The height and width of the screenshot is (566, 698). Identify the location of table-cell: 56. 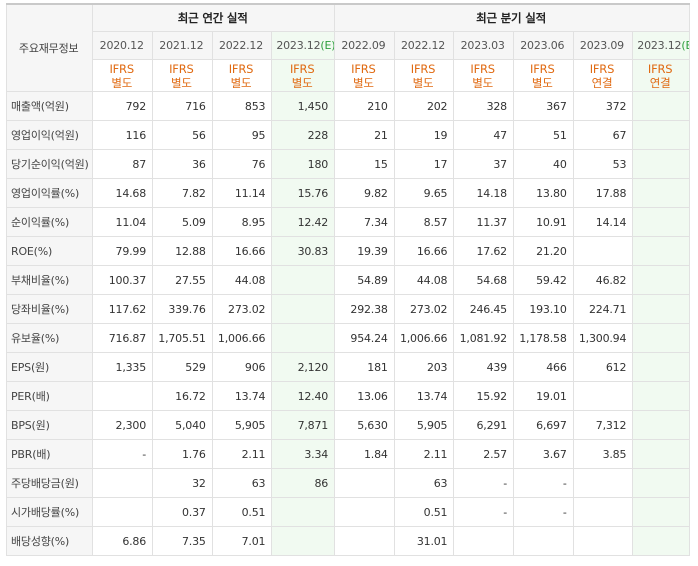
(182, 135).